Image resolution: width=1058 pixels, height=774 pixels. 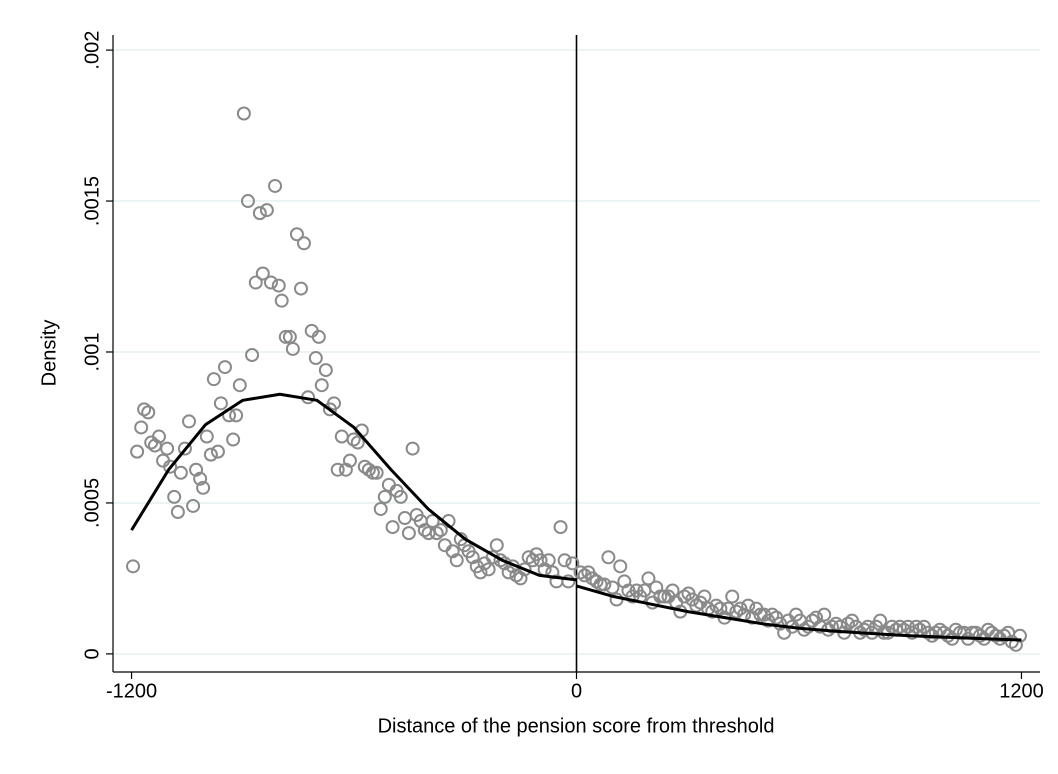 What do you see at coordinates (1021, 691) in the screenshot?
I see `x-tick-label: 1200` at bounding box center [1021, 691].